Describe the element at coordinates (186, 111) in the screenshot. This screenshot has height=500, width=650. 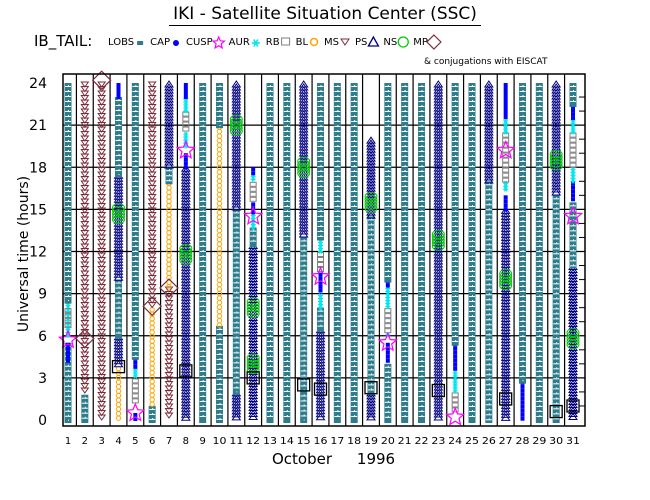
I see `asterisk-stroke` at that location.